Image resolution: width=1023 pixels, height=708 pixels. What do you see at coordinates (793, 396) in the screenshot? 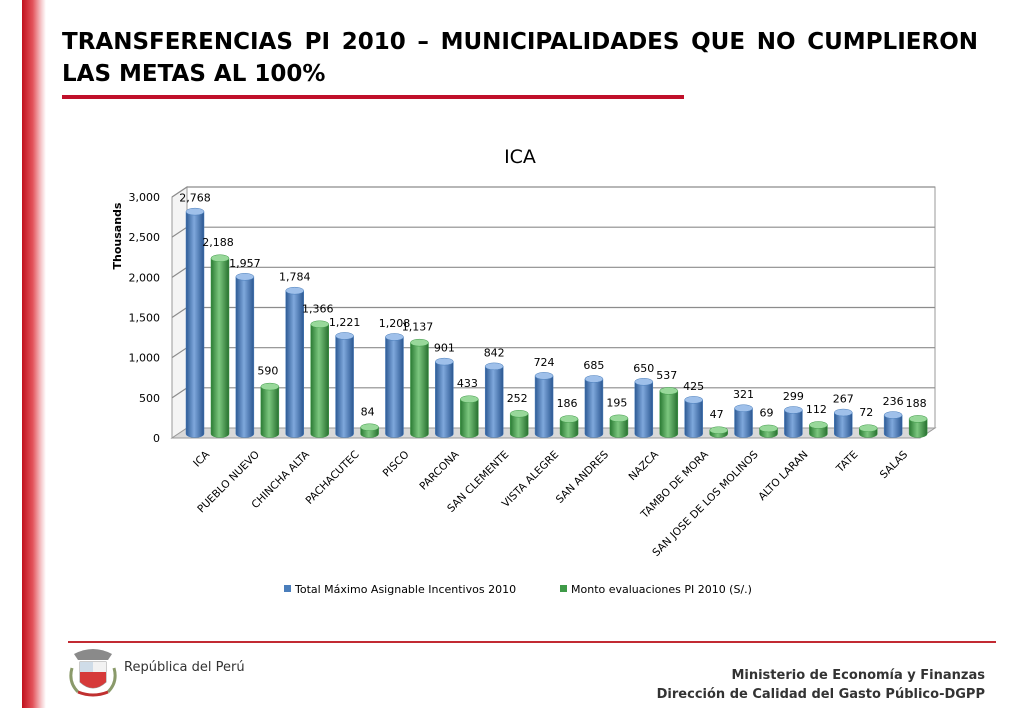
I see `data-label: 299` at bounding box center [793, 396].